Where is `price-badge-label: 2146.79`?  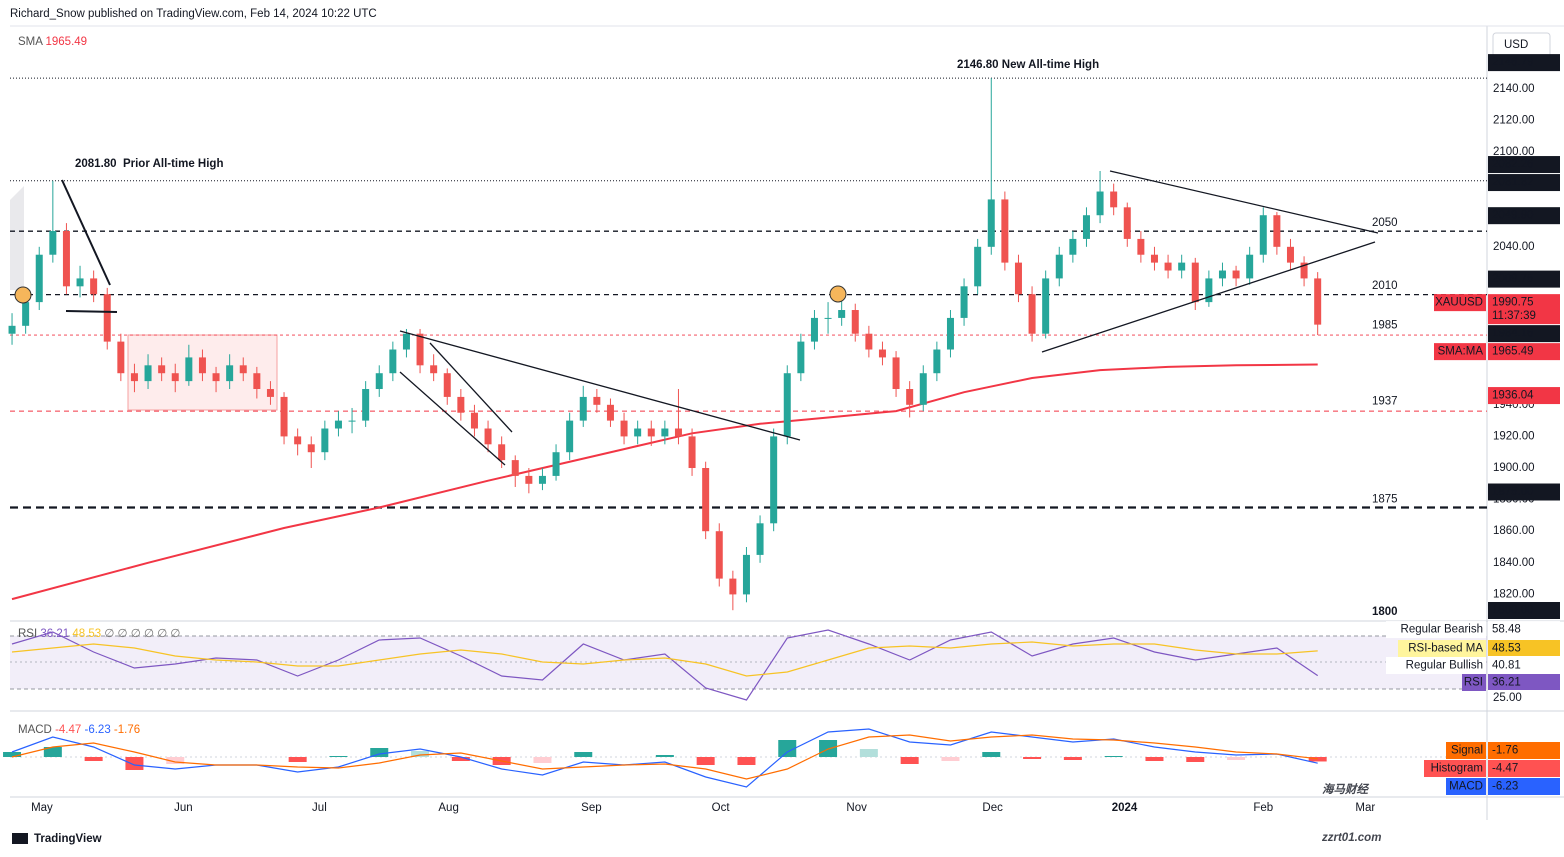 price-badge-label: 2146.79 is located at coordinates (1513, 63).